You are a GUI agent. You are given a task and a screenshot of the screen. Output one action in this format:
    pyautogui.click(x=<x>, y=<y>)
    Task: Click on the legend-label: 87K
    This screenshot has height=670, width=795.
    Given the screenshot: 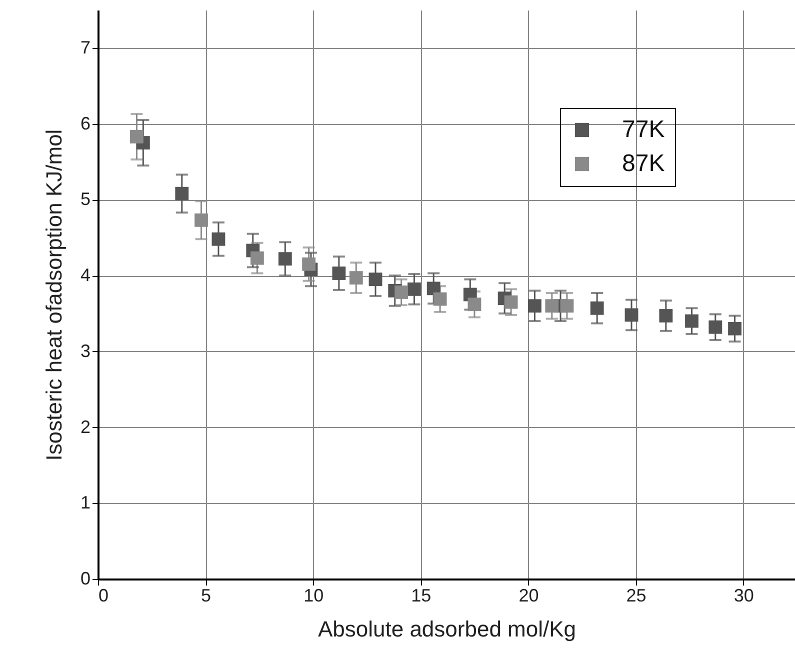 What is the action you would take?
    pyautogui.click(x=643, y=163)
    